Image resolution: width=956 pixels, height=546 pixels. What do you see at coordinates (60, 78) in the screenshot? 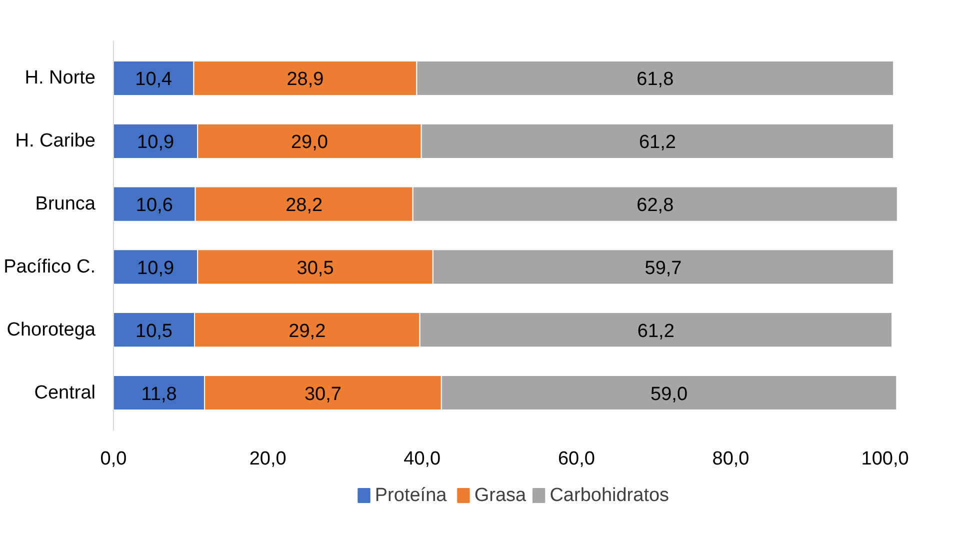
I see `y-tick-label: H. Norte` at bounding box center [60, 78].